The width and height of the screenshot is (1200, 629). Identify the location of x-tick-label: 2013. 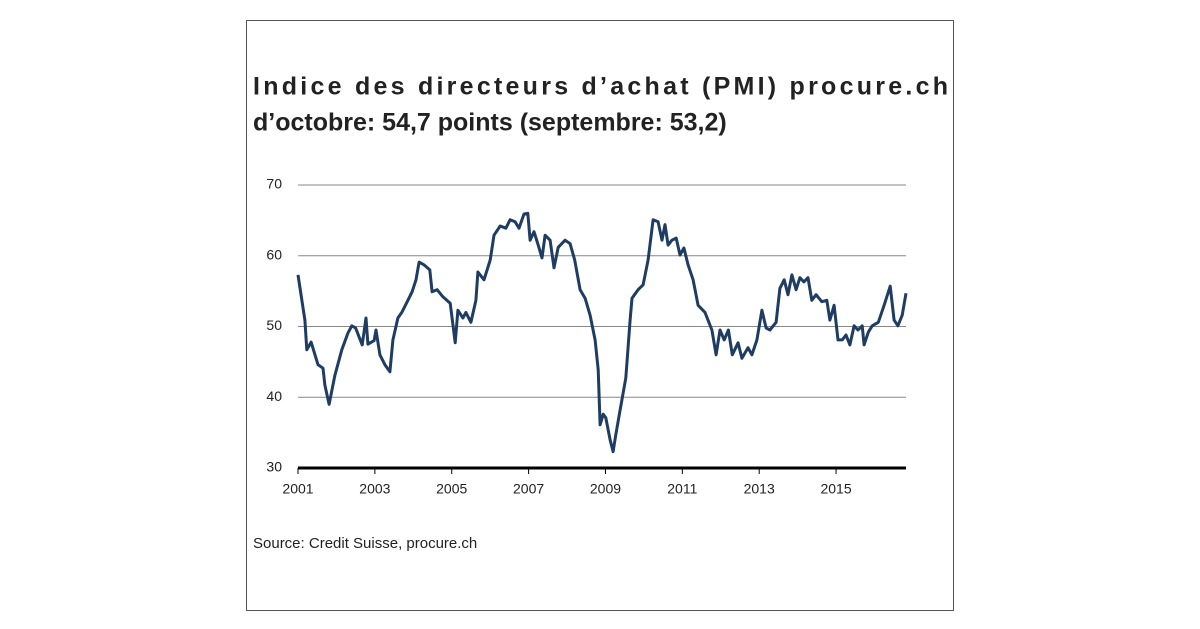
(759, 489).